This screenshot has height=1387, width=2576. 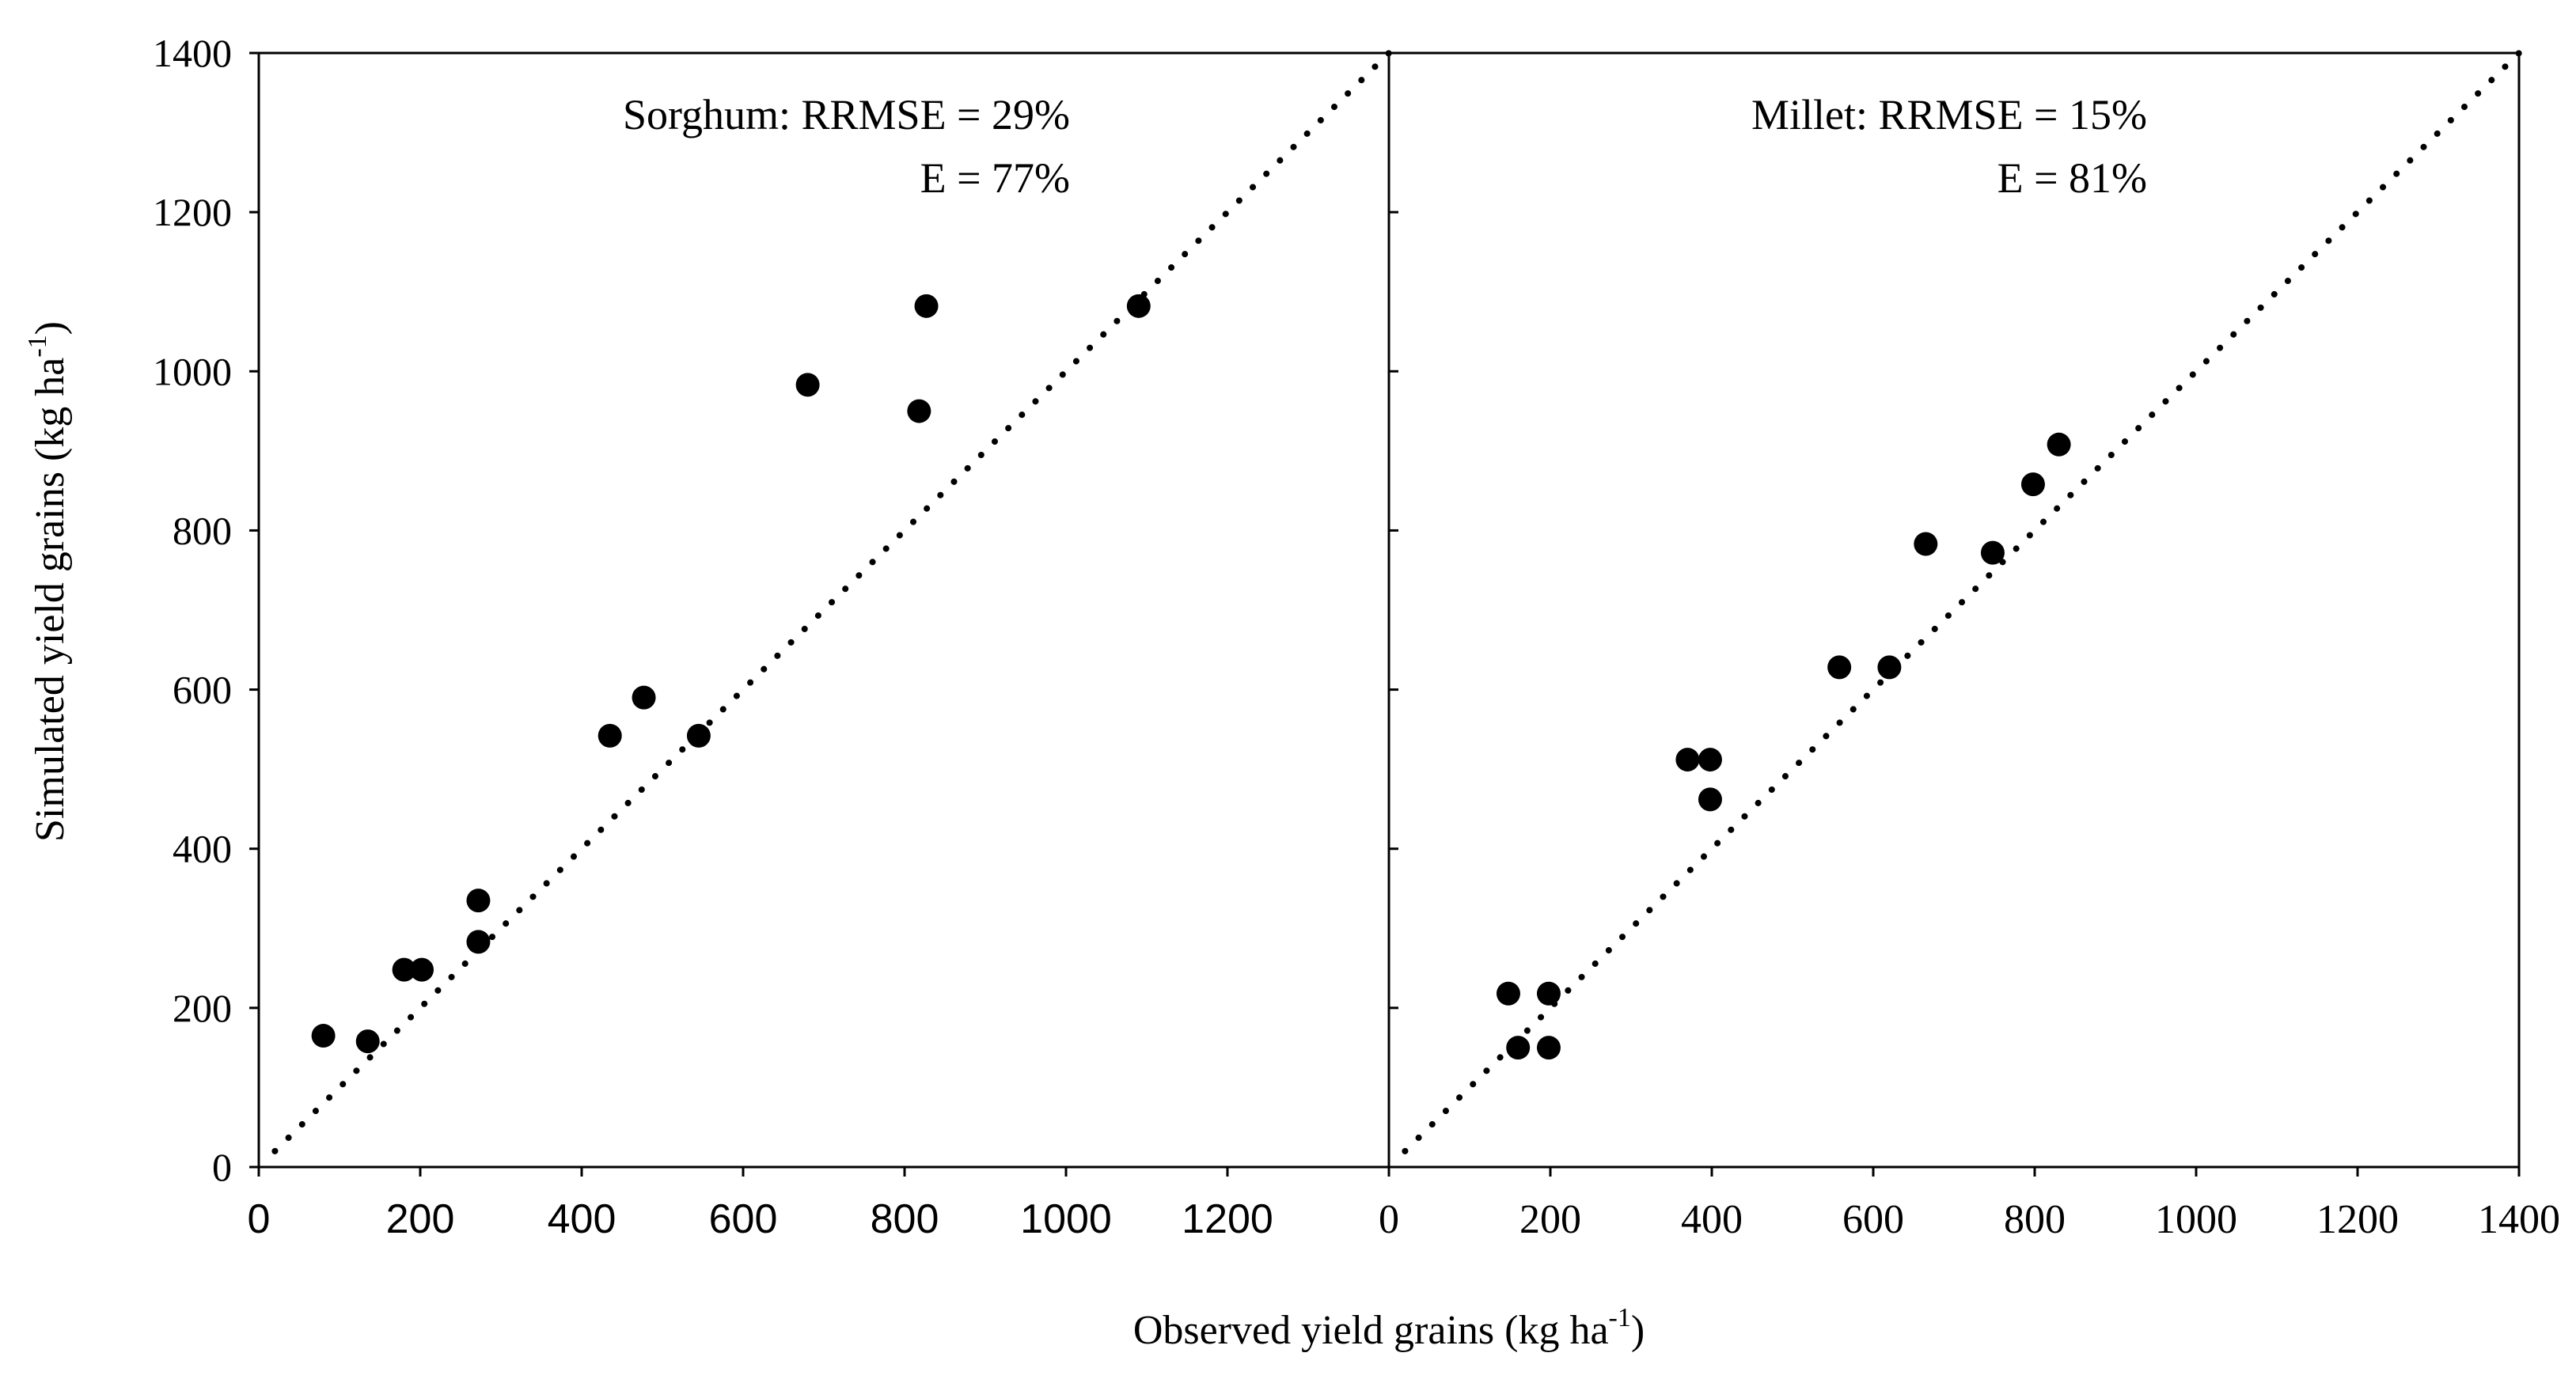 I want to click on y-tick-label: 1400, so click(x=192, y=53).